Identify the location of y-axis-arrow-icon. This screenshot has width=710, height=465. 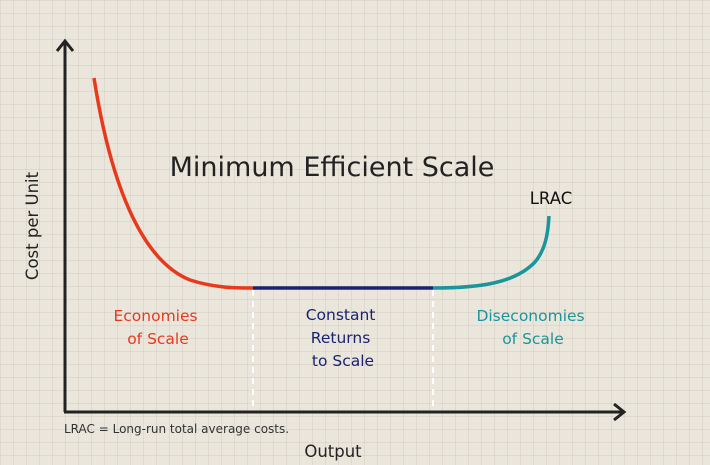
(65, 45).